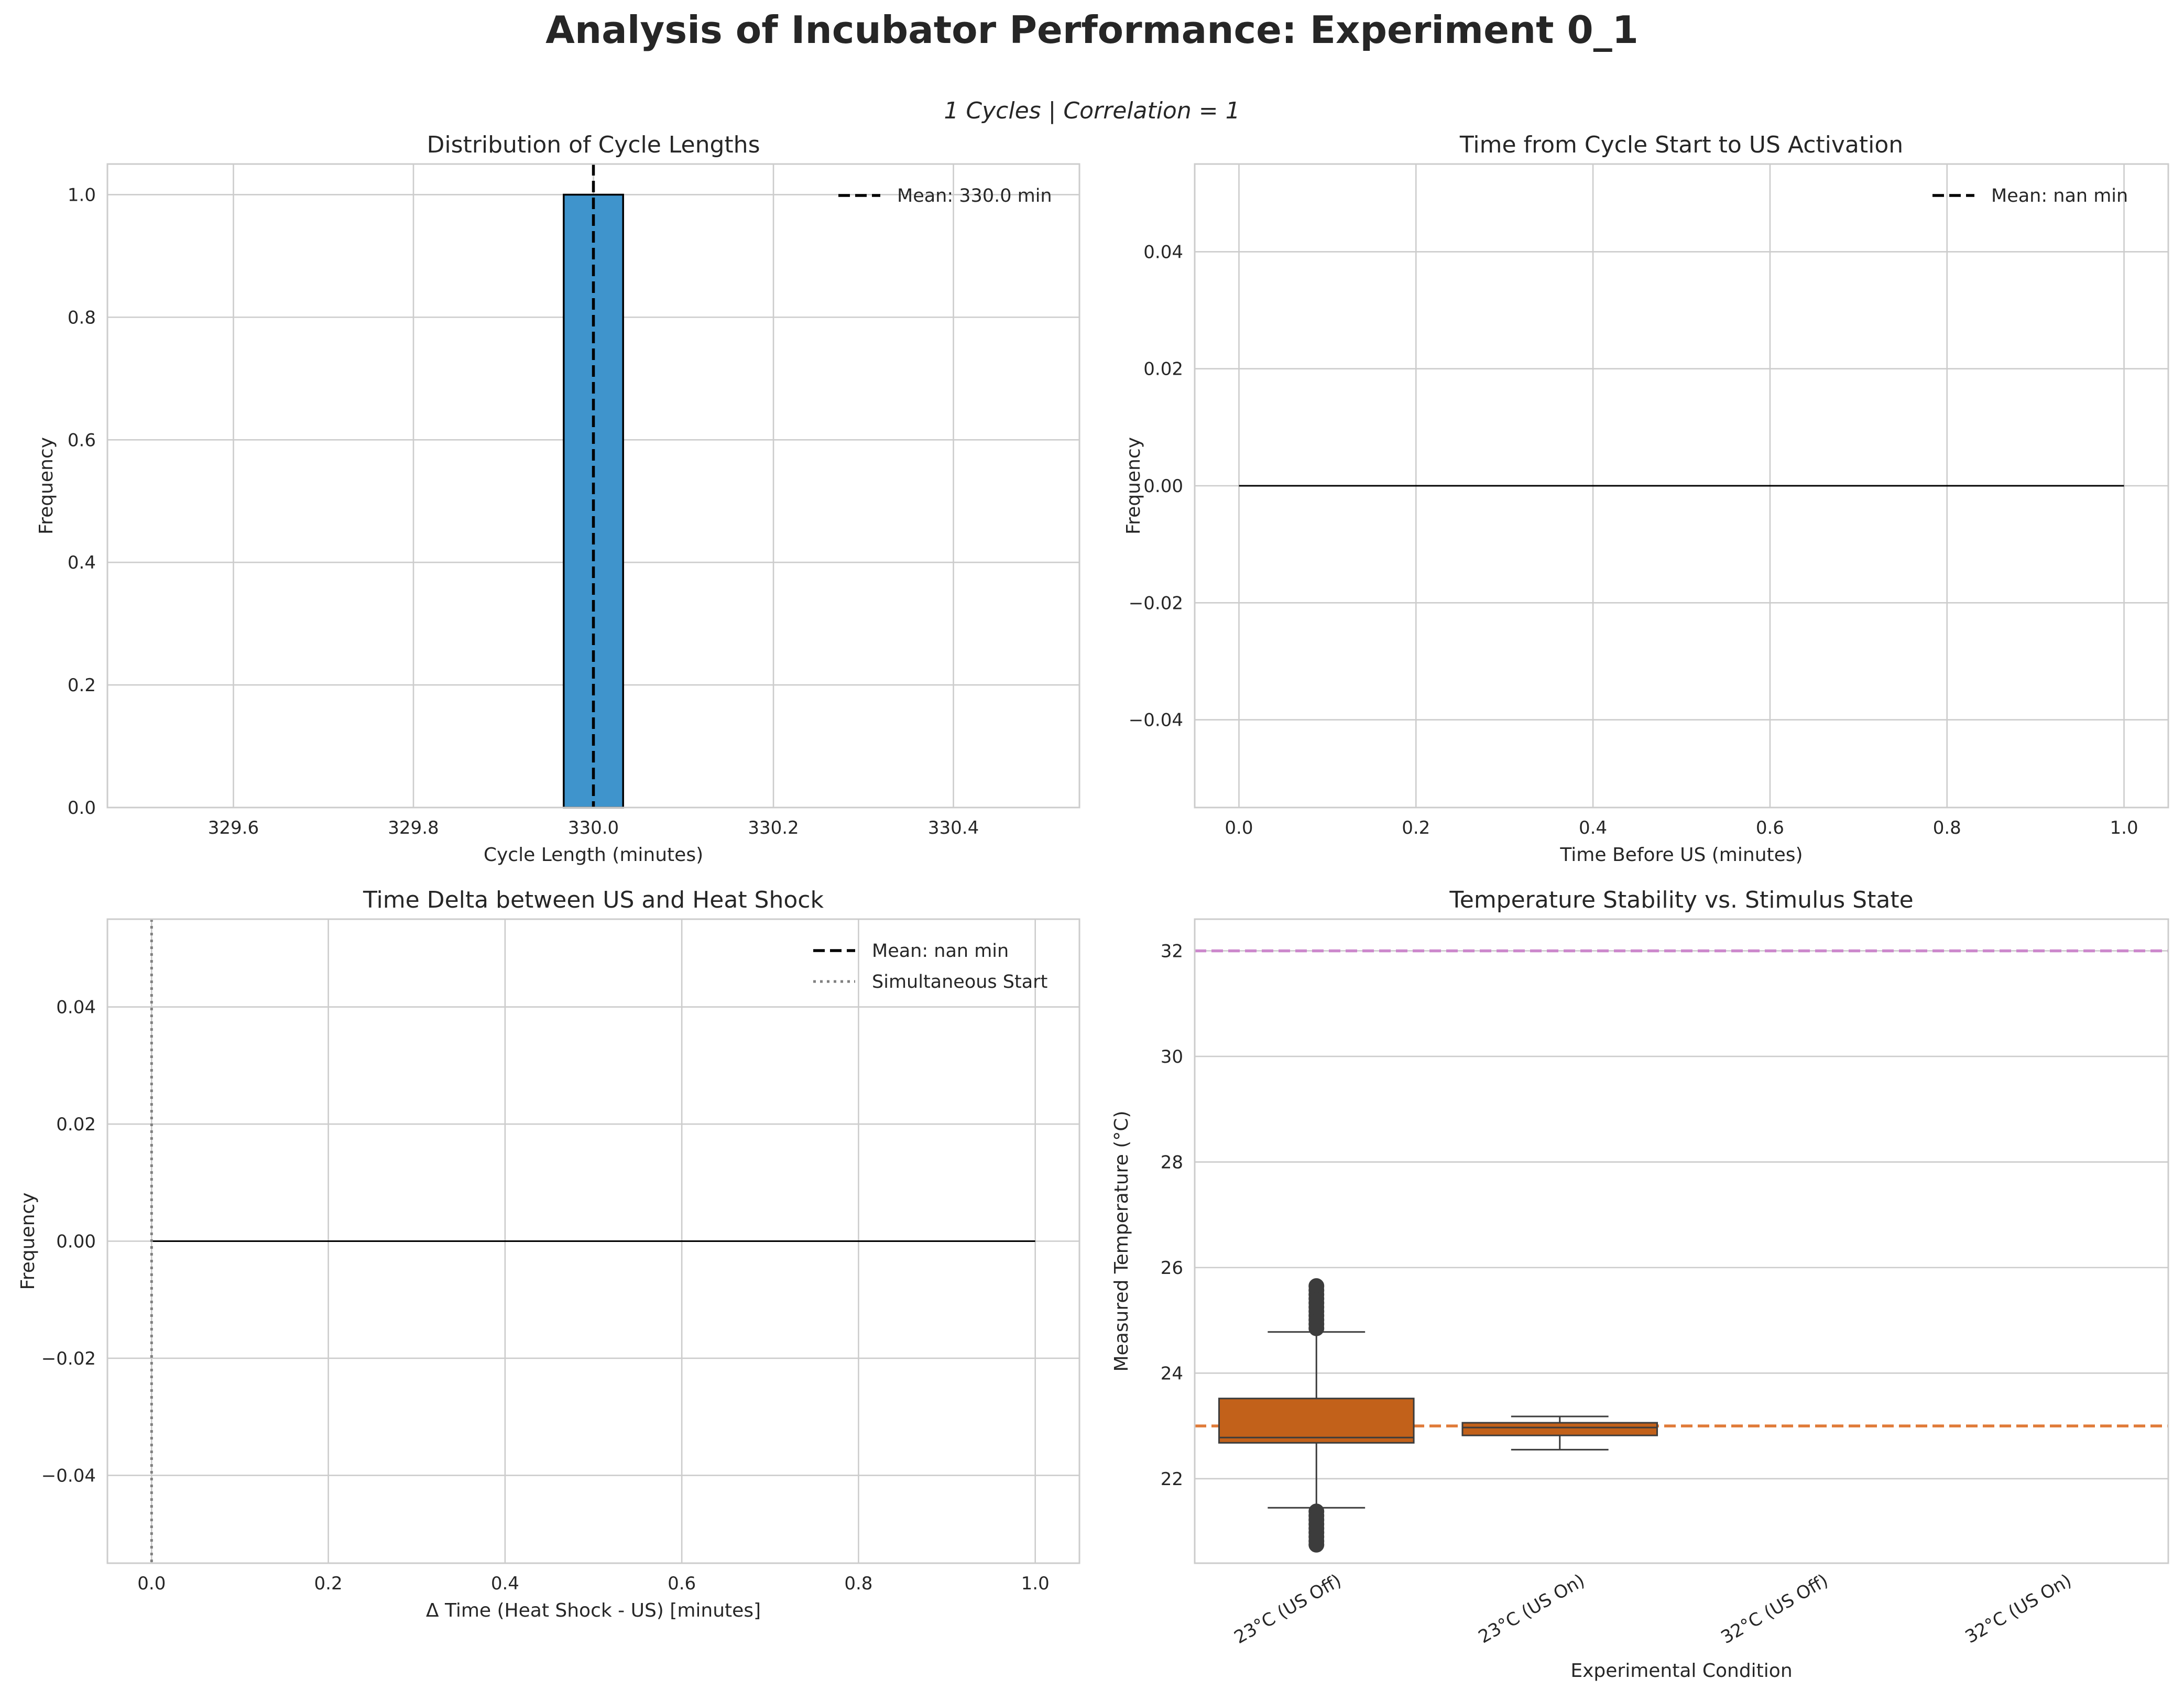 The height and width of the screenshot is (1701, 2184). Describe the element at coordinates (1121, 1240) in the screenshot. I see `y-axis-label: Measured Temperature (°C)` at that location.